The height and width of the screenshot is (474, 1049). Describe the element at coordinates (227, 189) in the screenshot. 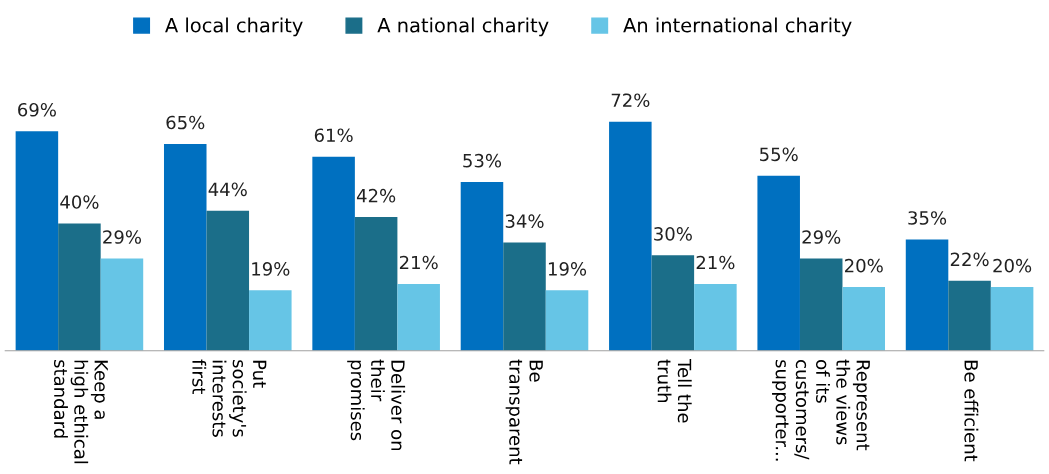

I see `data-label: 44%` at that location.